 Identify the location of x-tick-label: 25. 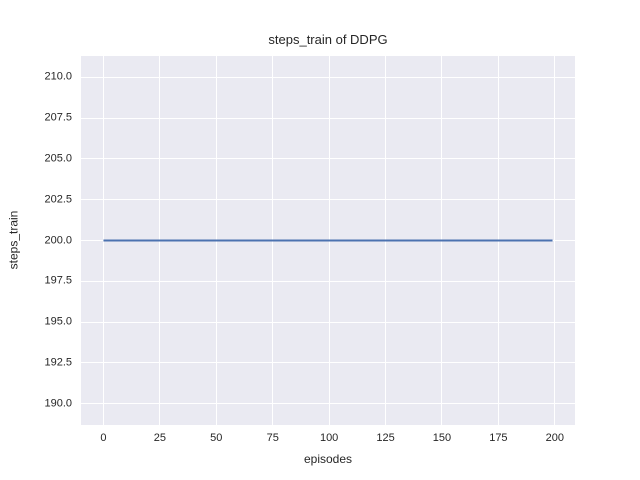
(159, 438).